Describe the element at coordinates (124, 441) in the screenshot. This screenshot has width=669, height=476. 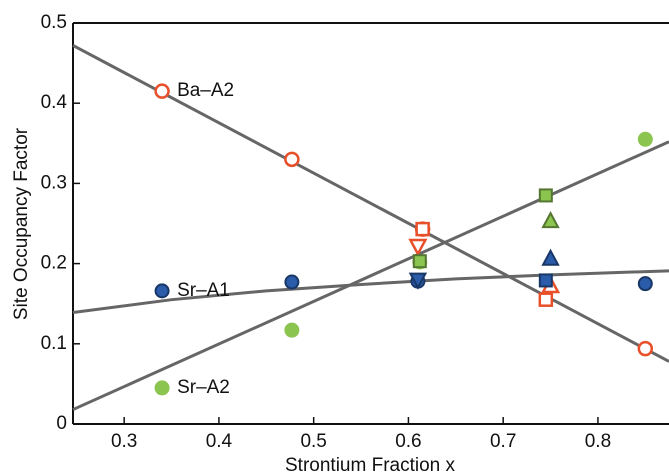
I see `x-tick-label: 0.3` at that location.